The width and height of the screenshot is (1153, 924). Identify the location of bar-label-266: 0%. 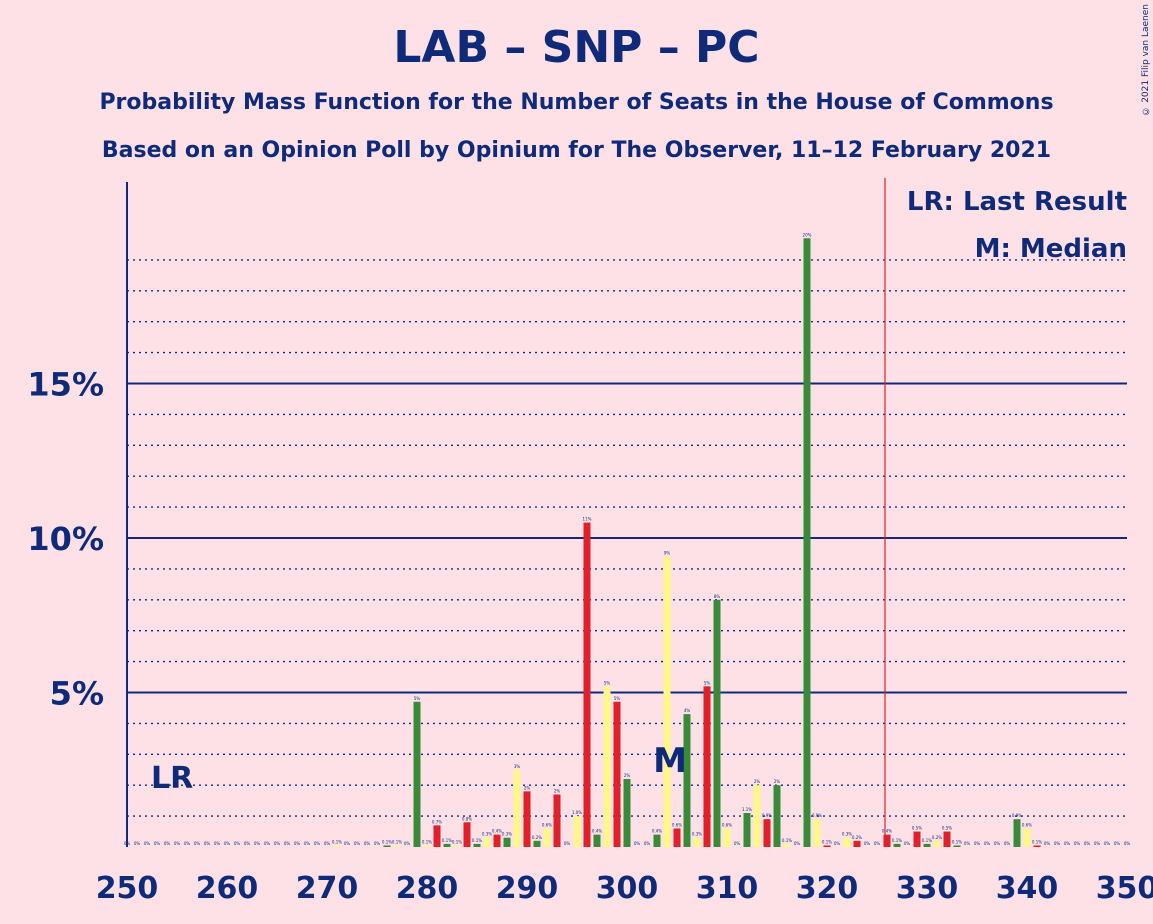
(287, 843).